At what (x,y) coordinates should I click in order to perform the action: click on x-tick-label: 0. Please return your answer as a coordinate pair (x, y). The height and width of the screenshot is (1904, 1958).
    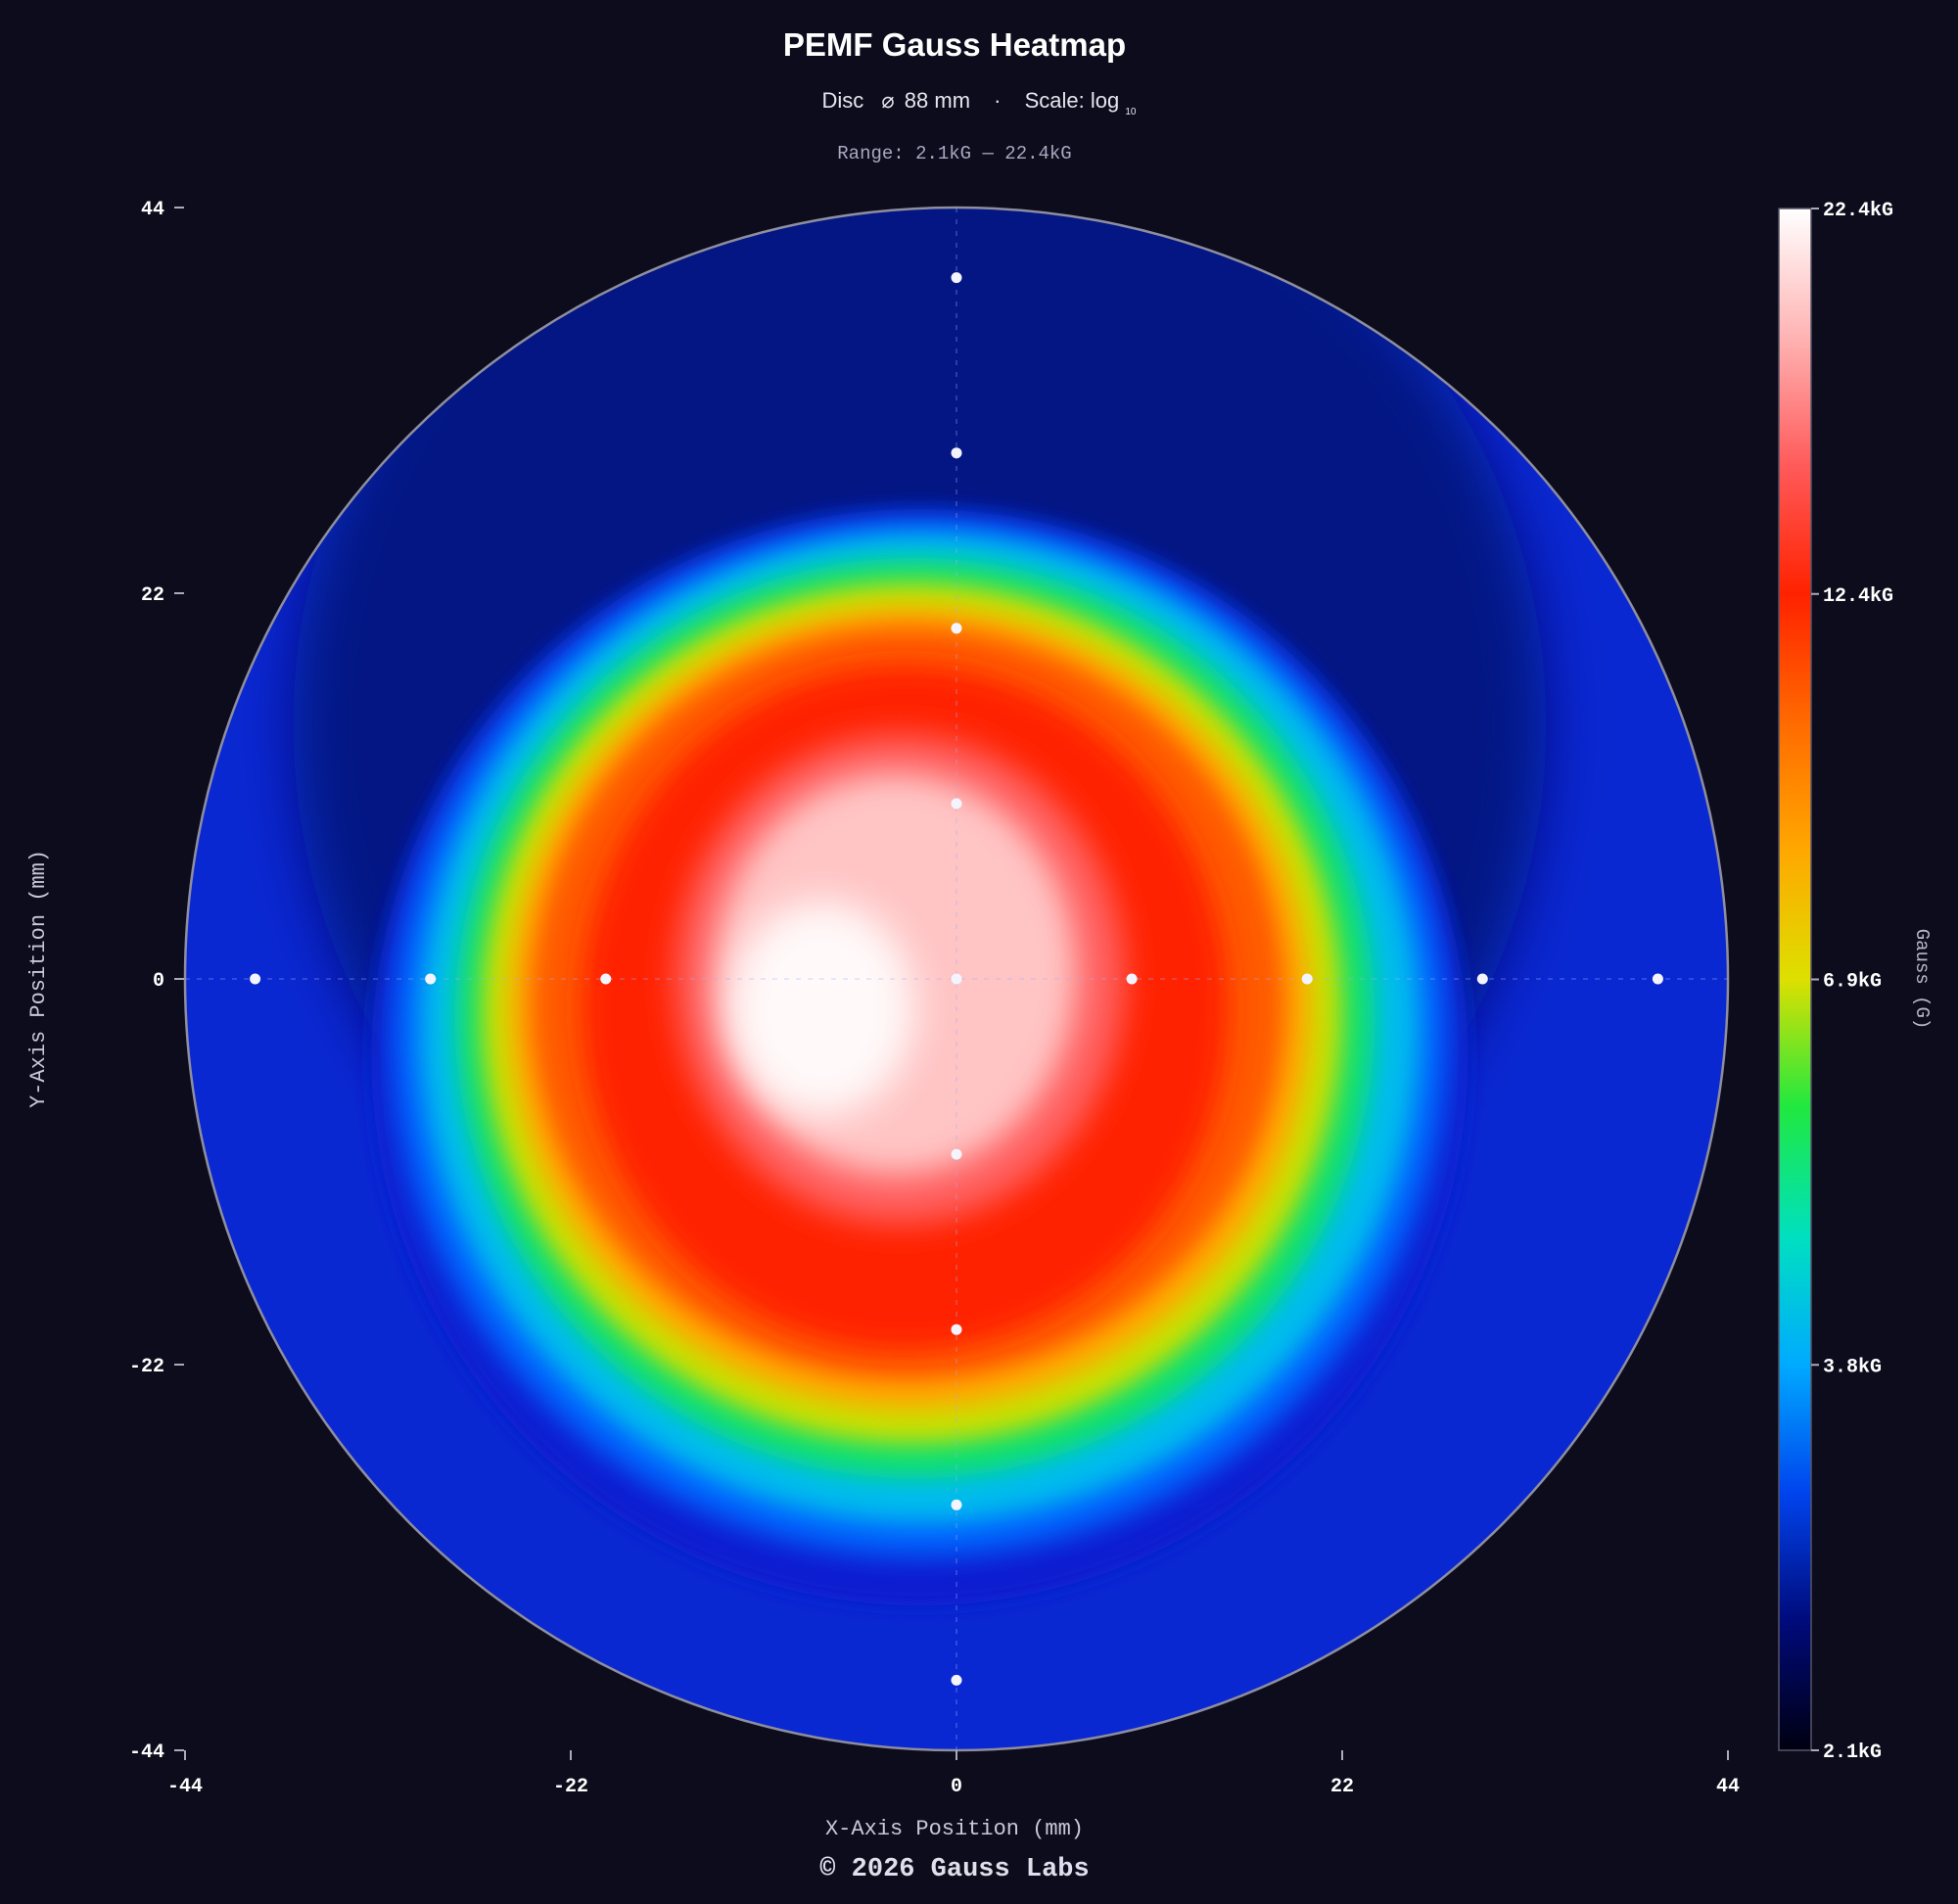
    Looking at the image, I should click on (956, 1787).